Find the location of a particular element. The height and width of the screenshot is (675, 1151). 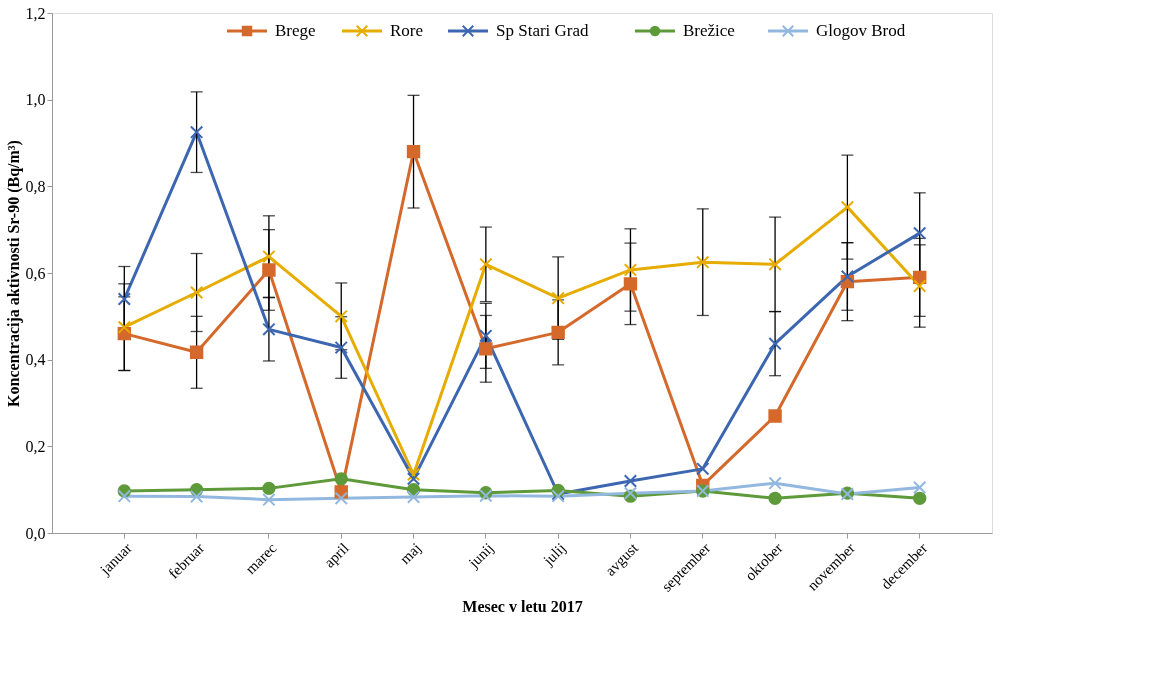

y-tick-label: 0,0 is located at coordinates (35, 533).